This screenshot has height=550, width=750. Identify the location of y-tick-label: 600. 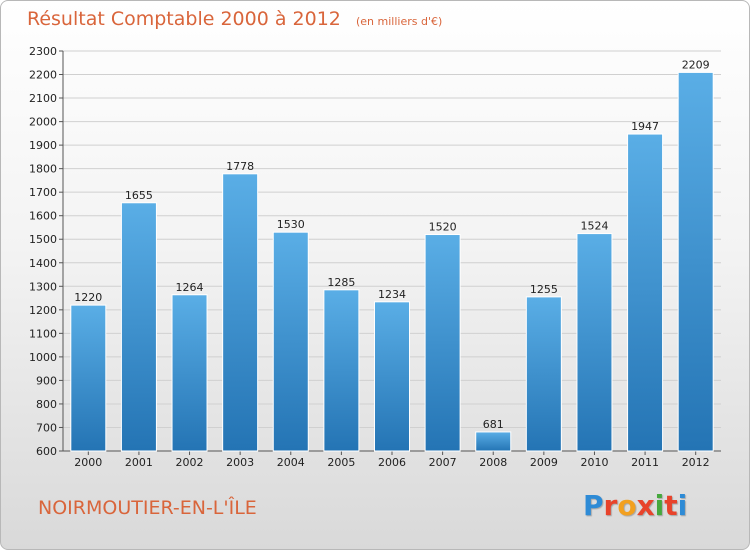
(46, 451).